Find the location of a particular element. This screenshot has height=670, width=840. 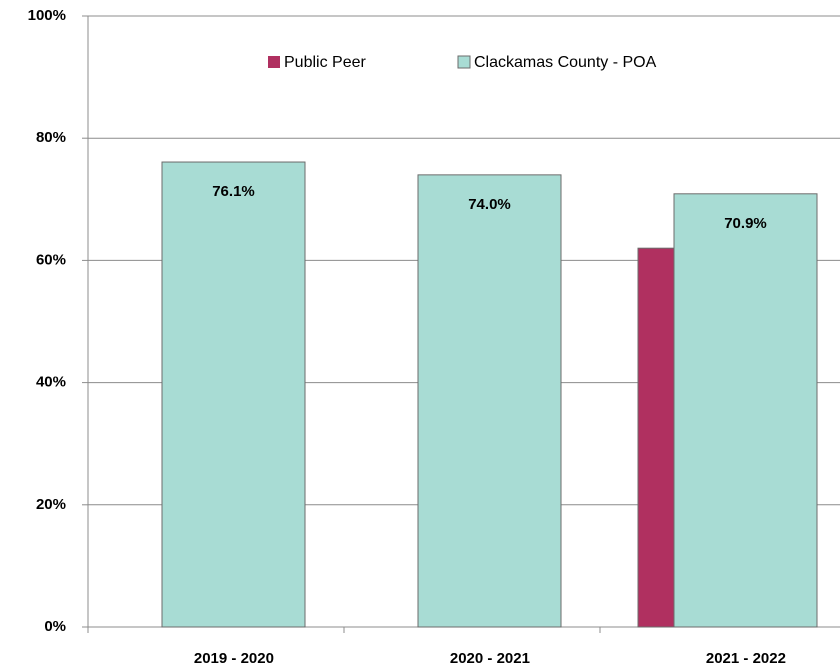

legend-label: Clackamas County - POA is located at coordinates (565, 62).